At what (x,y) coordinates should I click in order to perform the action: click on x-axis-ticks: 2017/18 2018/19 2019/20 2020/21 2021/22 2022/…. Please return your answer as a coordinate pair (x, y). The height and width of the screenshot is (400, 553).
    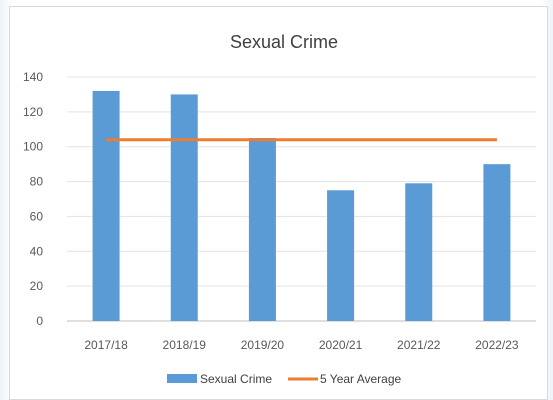
    Looking at the image, I should click on (301, 345).